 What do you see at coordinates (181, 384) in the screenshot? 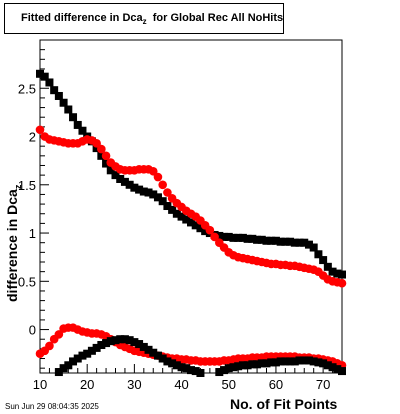
I see `x-tick-label: 40` at bounding box center [181, 384].